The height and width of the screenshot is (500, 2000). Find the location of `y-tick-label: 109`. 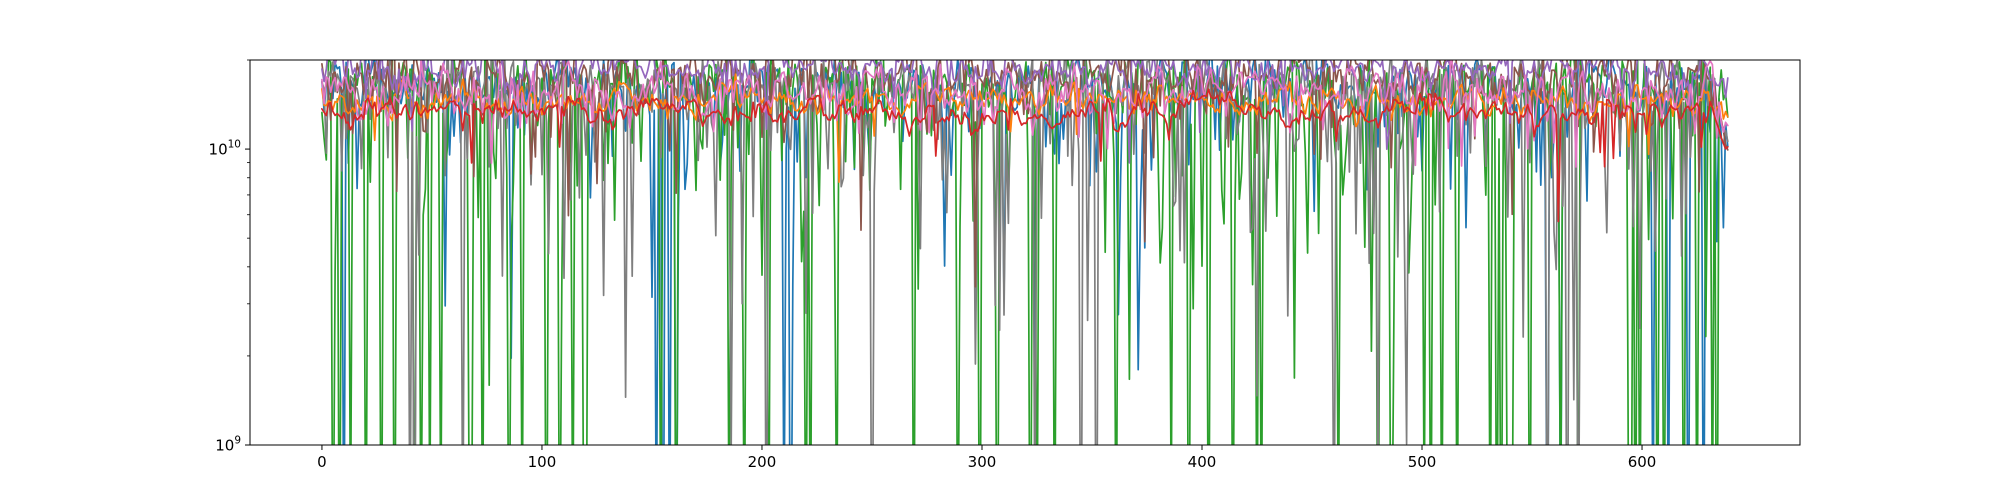

y-tick-label: 109 is located at coordinates (228, 445).